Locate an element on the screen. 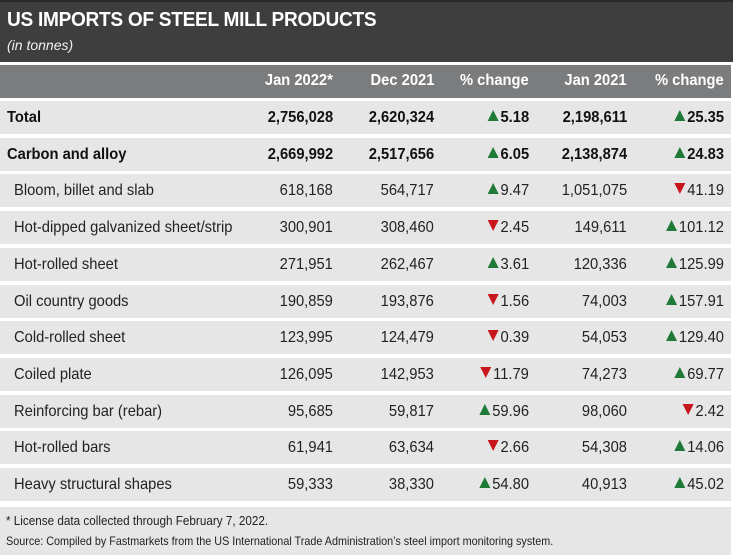 The height and width of the screenshot is (555, 733). cell-pct-change-mom: 1.56 is located at coordinates (508, 302).